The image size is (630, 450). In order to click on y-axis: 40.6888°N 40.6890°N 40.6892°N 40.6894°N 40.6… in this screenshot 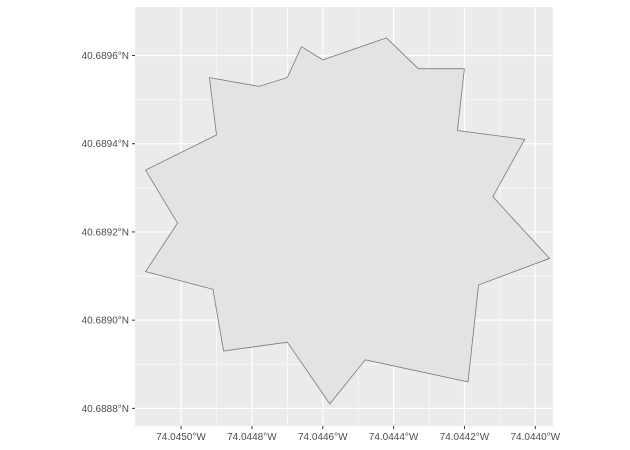, I will do `click(108, 233)`.